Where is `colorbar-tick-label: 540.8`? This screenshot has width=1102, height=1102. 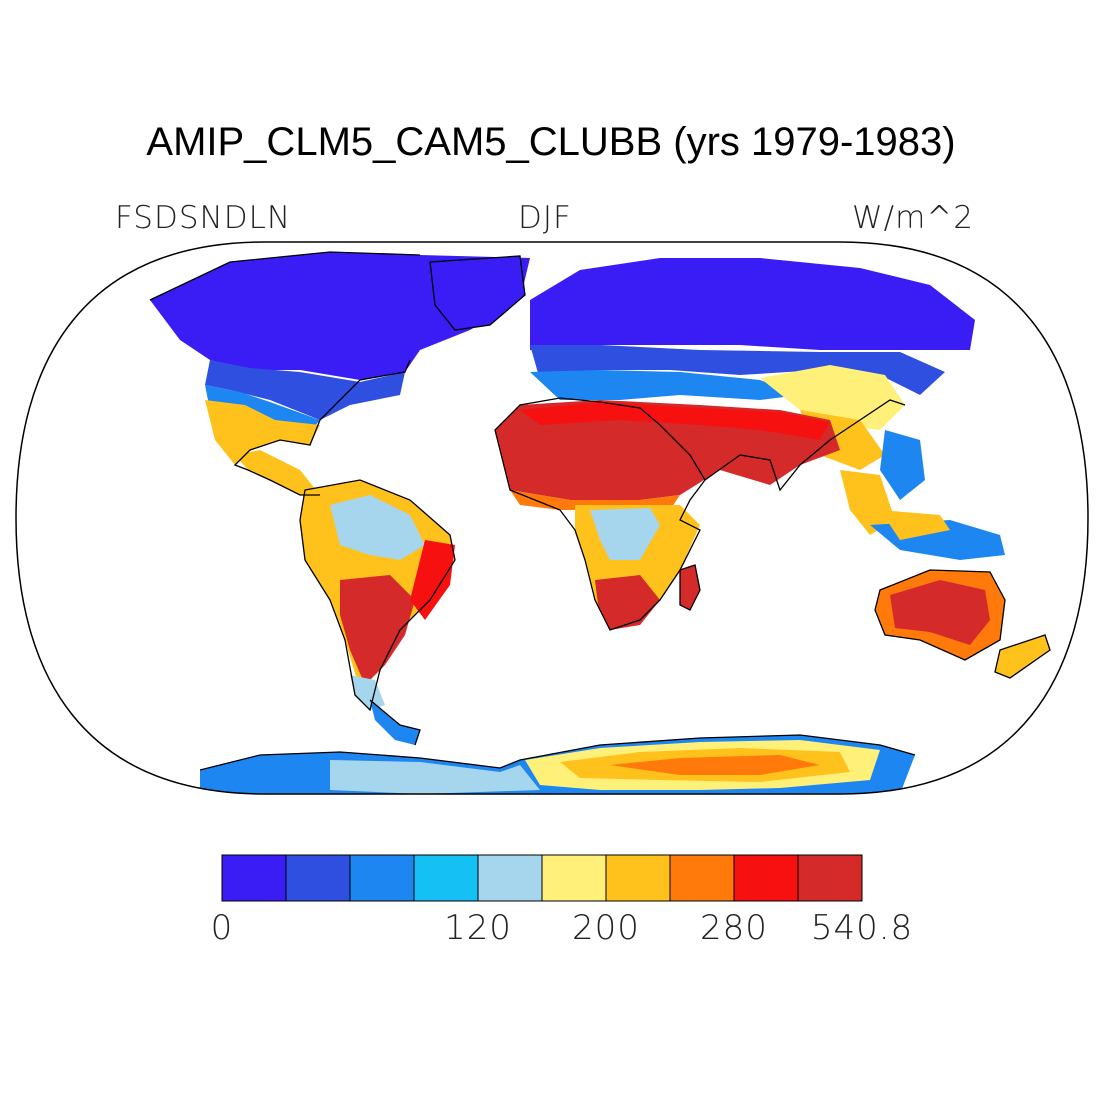
colorbar-tick-label: 540.8 is located at coordinates (862, 928).